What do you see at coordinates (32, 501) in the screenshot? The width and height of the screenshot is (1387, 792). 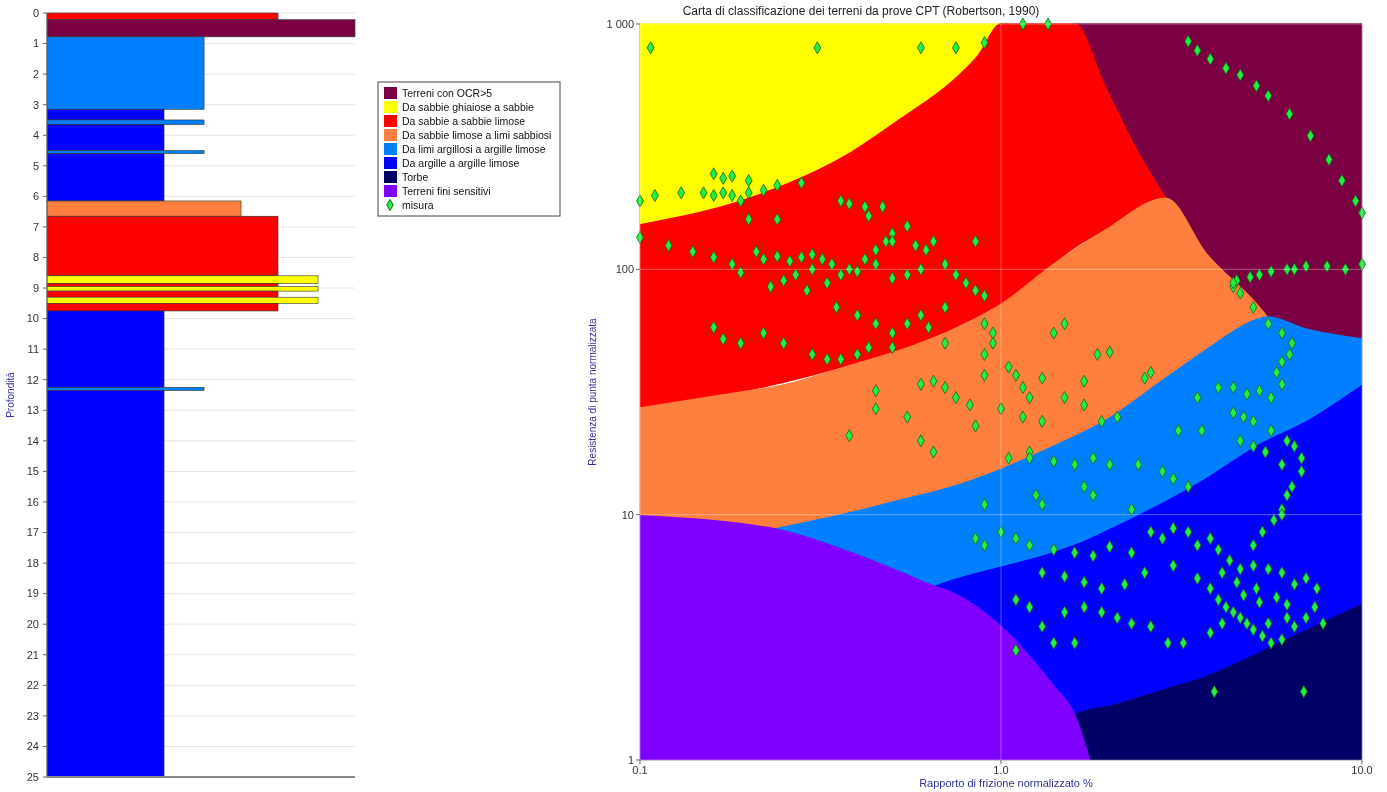 I see `y-tick-label: 16` at bounding box center [32, 501].